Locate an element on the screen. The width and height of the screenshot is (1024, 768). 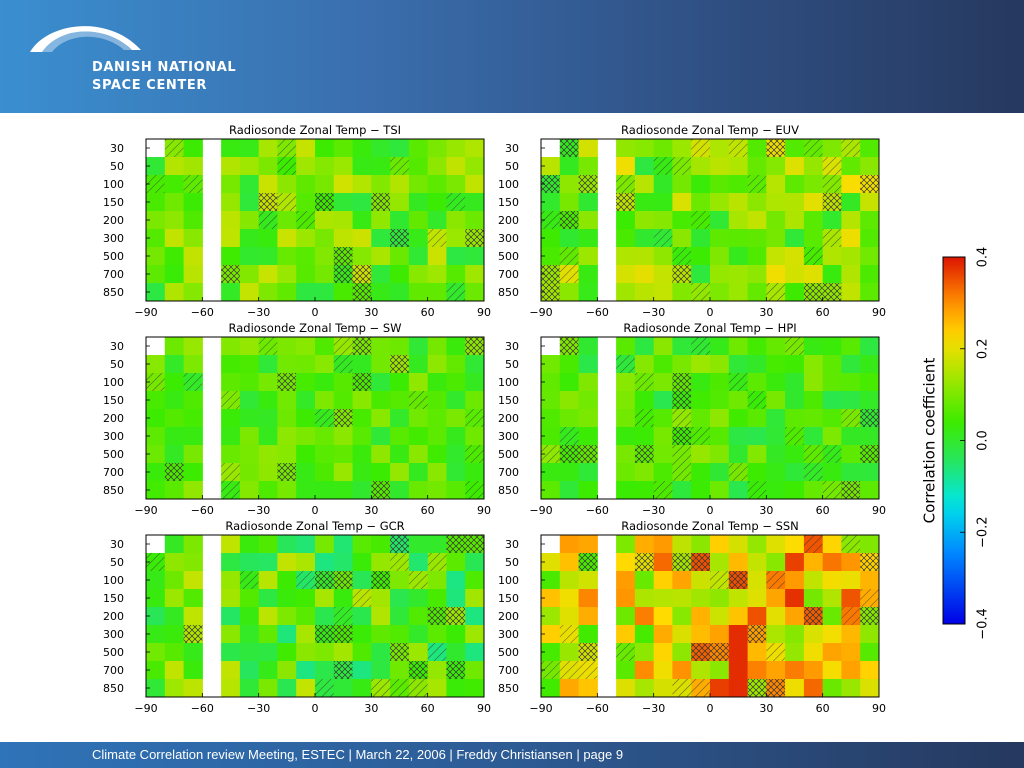
x-tick-label: 30 is located at coordinates (766, 312).